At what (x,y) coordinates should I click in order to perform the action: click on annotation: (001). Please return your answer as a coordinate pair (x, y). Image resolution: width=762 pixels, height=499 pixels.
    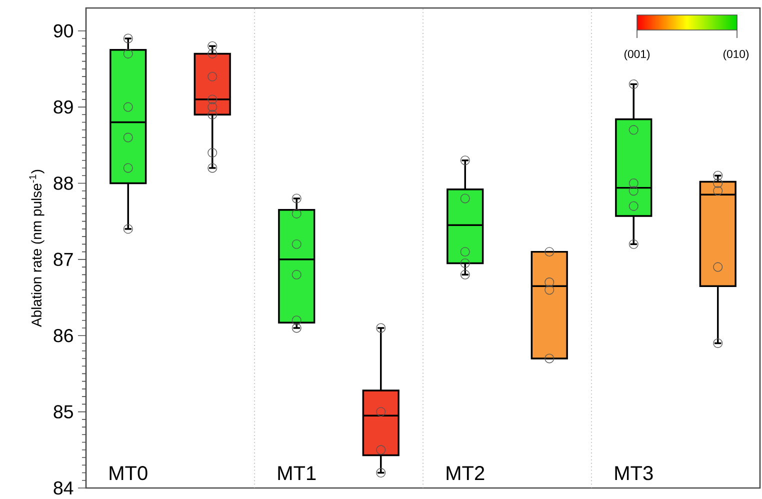
    Looking at the image, I should click on (637, 55).